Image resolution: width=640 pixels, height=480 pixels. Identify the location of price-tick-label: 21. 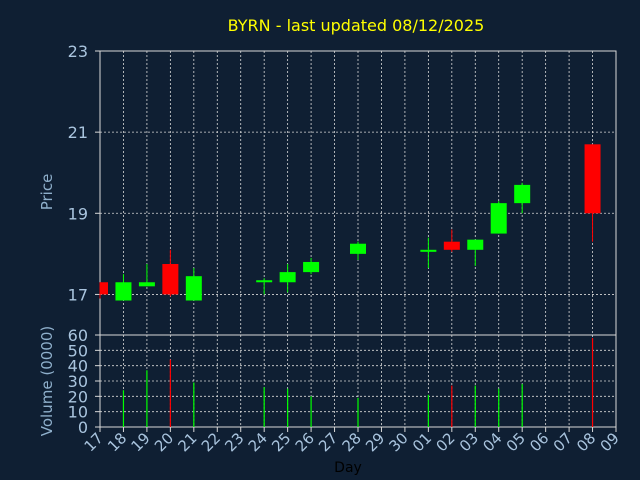
(78, 132).